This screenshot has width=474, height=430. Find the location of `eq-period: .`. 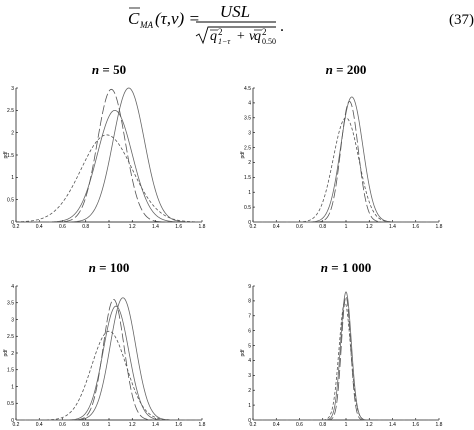

eq-period: . is located at coordinates (282, 26).